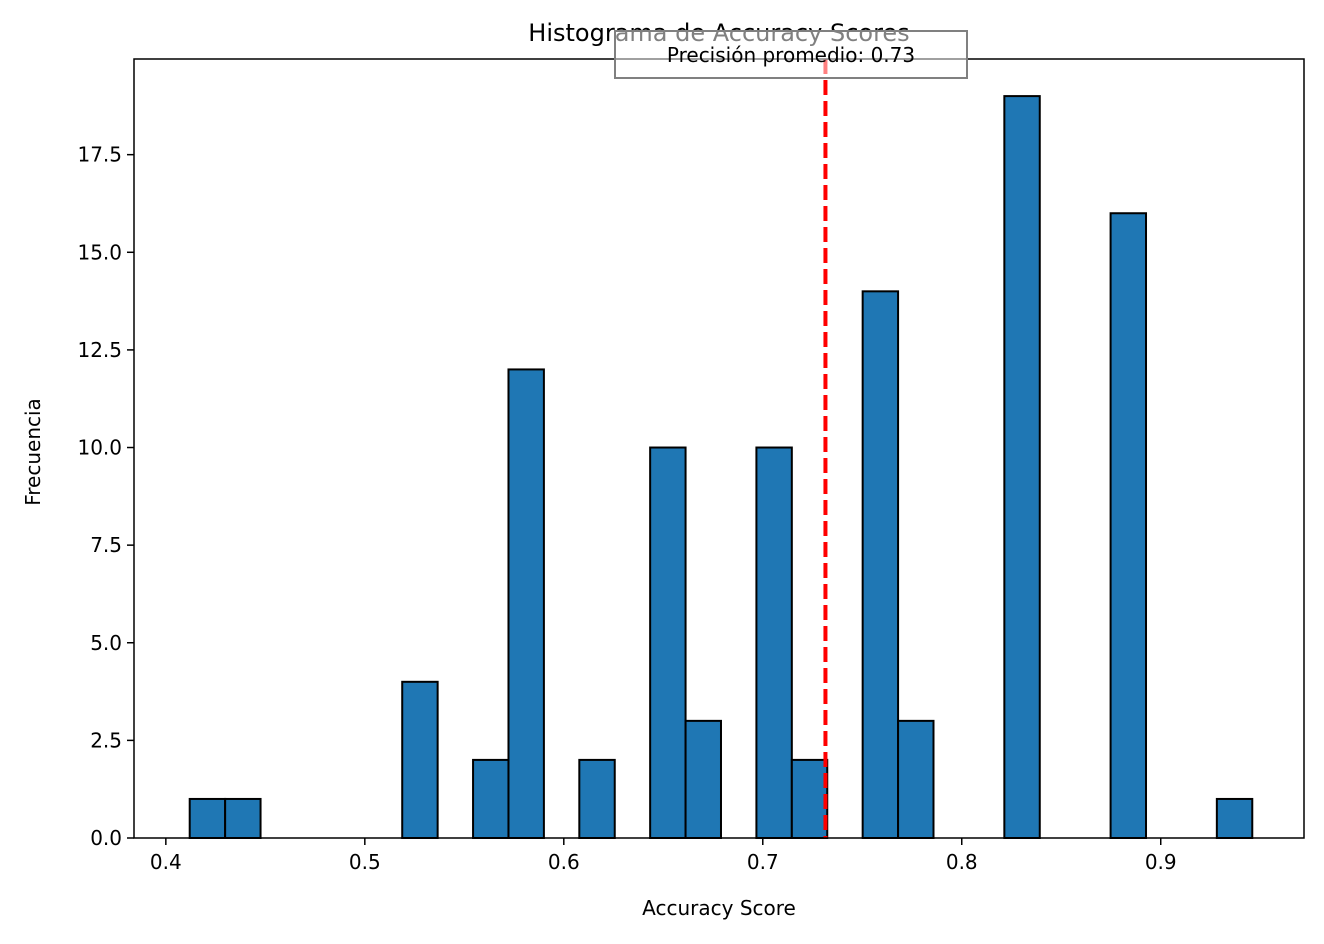  What do you see at coordinates (719, 908) in the screenshot?
I see `x-axis-label: Accuracy Score` at bounding box center [719, 908].